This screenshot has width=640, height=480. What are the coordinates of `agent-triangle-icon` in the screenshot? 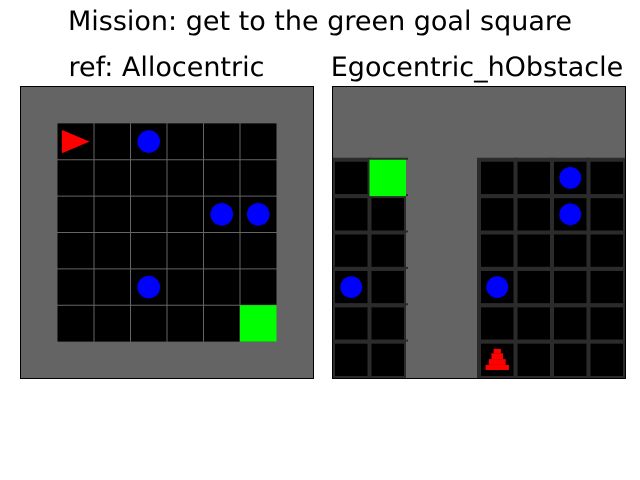 It's located at (75, 141).